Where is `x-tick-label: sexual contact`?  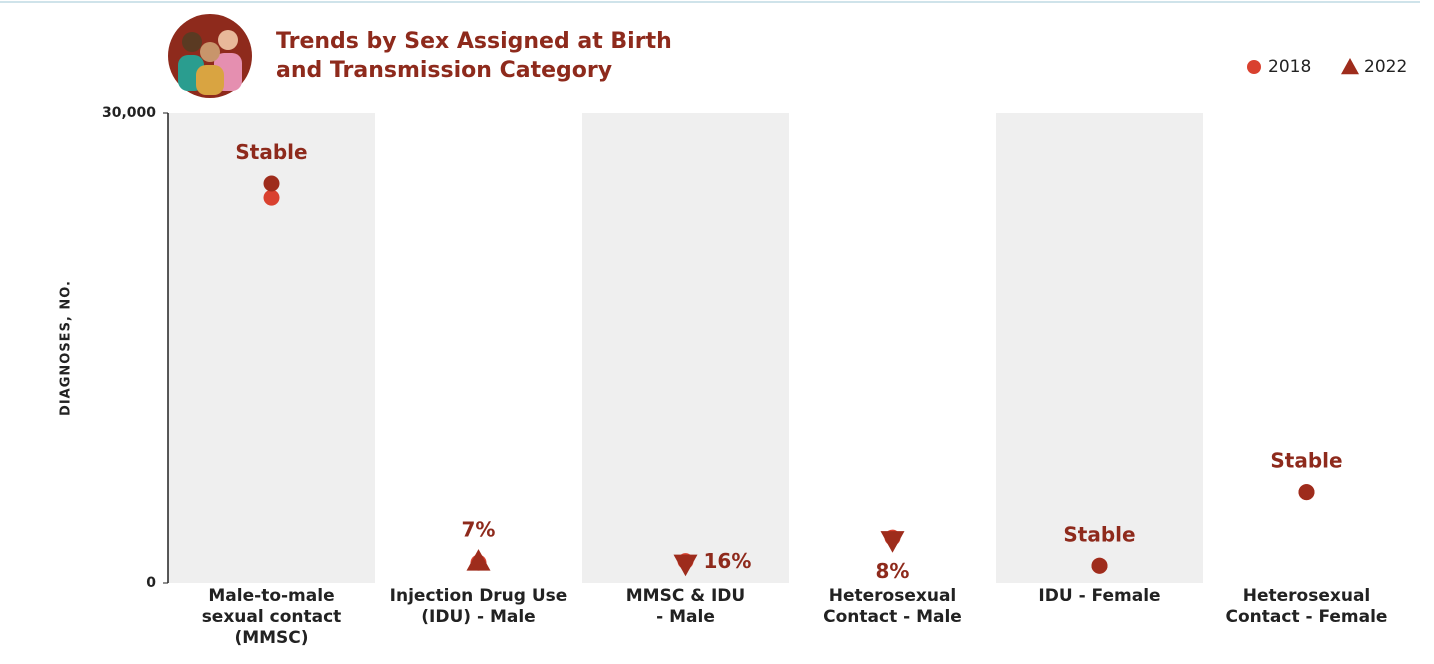 x-tick-label: sexual contact is located at coordinates (272, 617).